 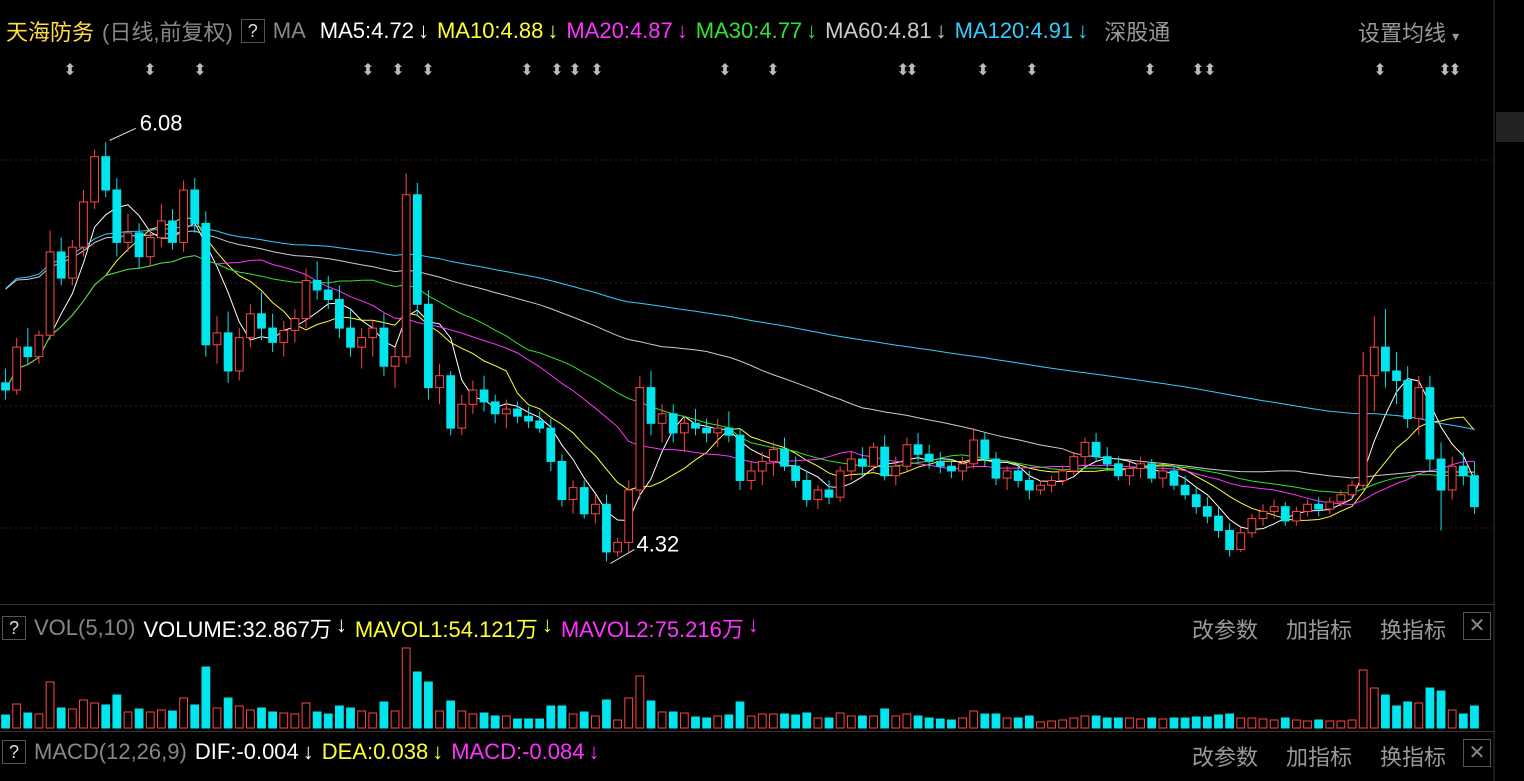 I want to click on min-price-label: 4.32, so click(x=657, y=543).